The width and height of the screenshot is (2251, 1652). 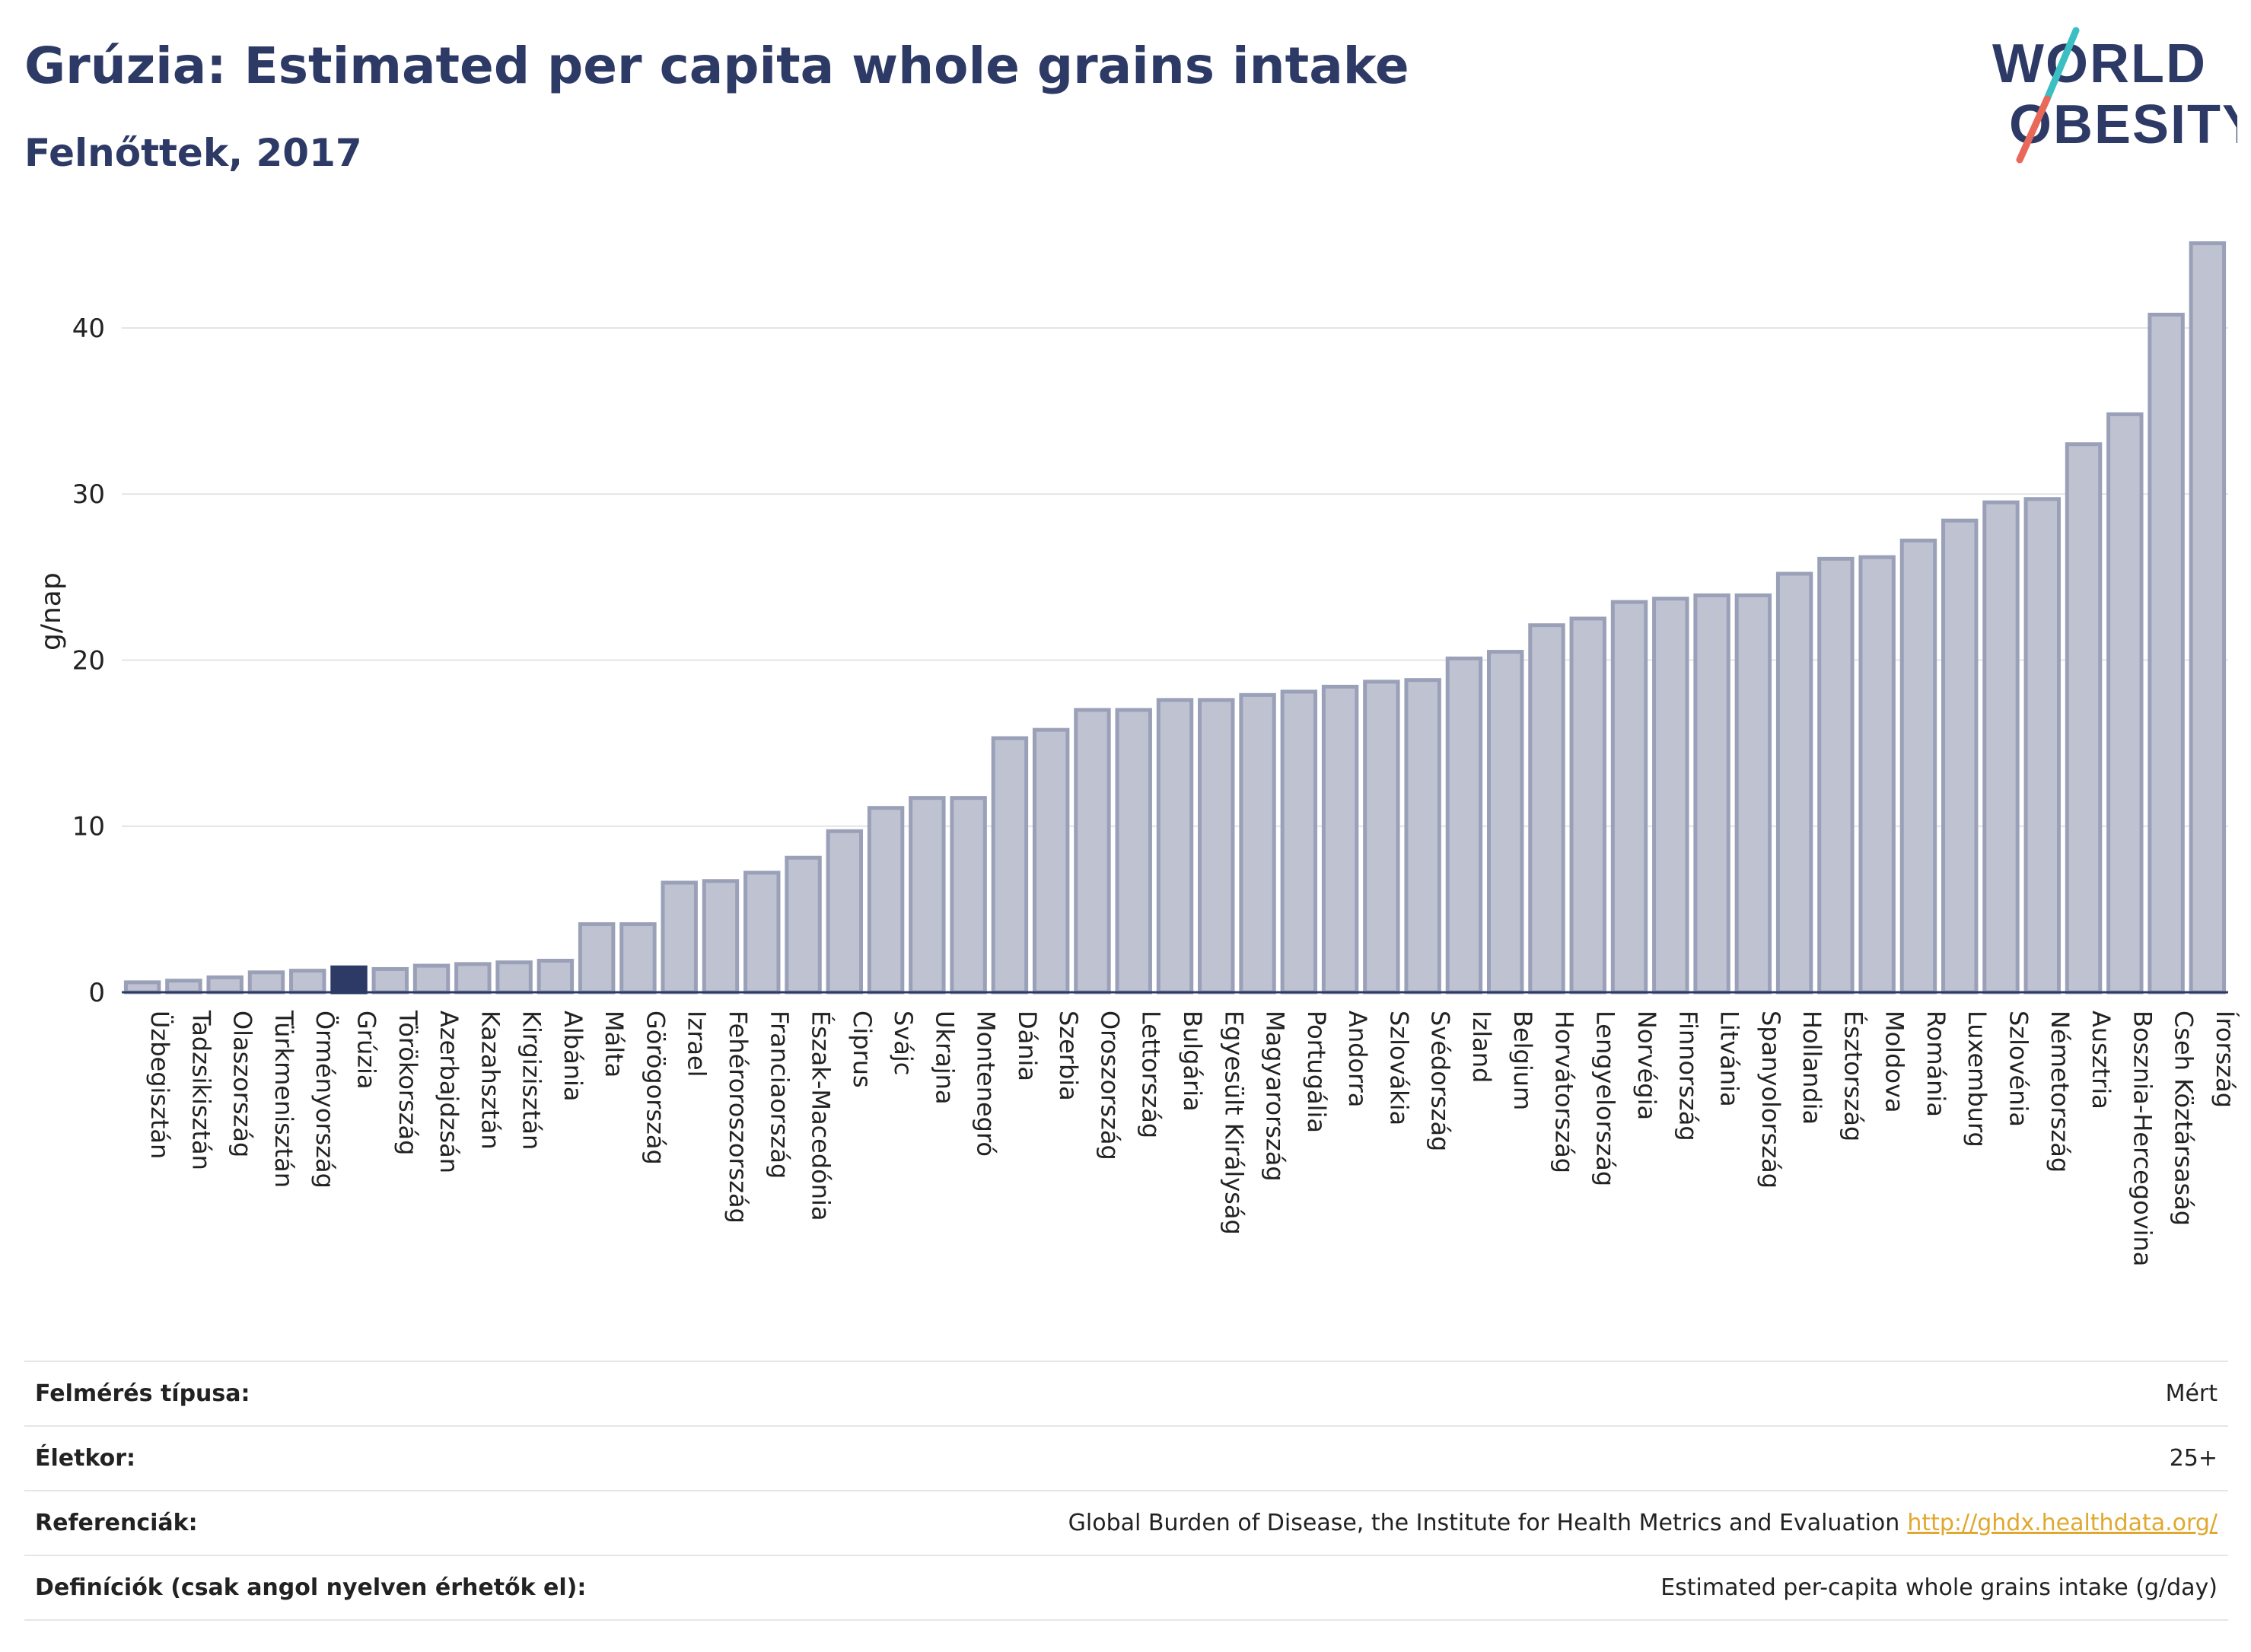 I want to click on y-tick-label: 0, so click(x=96, y=993).